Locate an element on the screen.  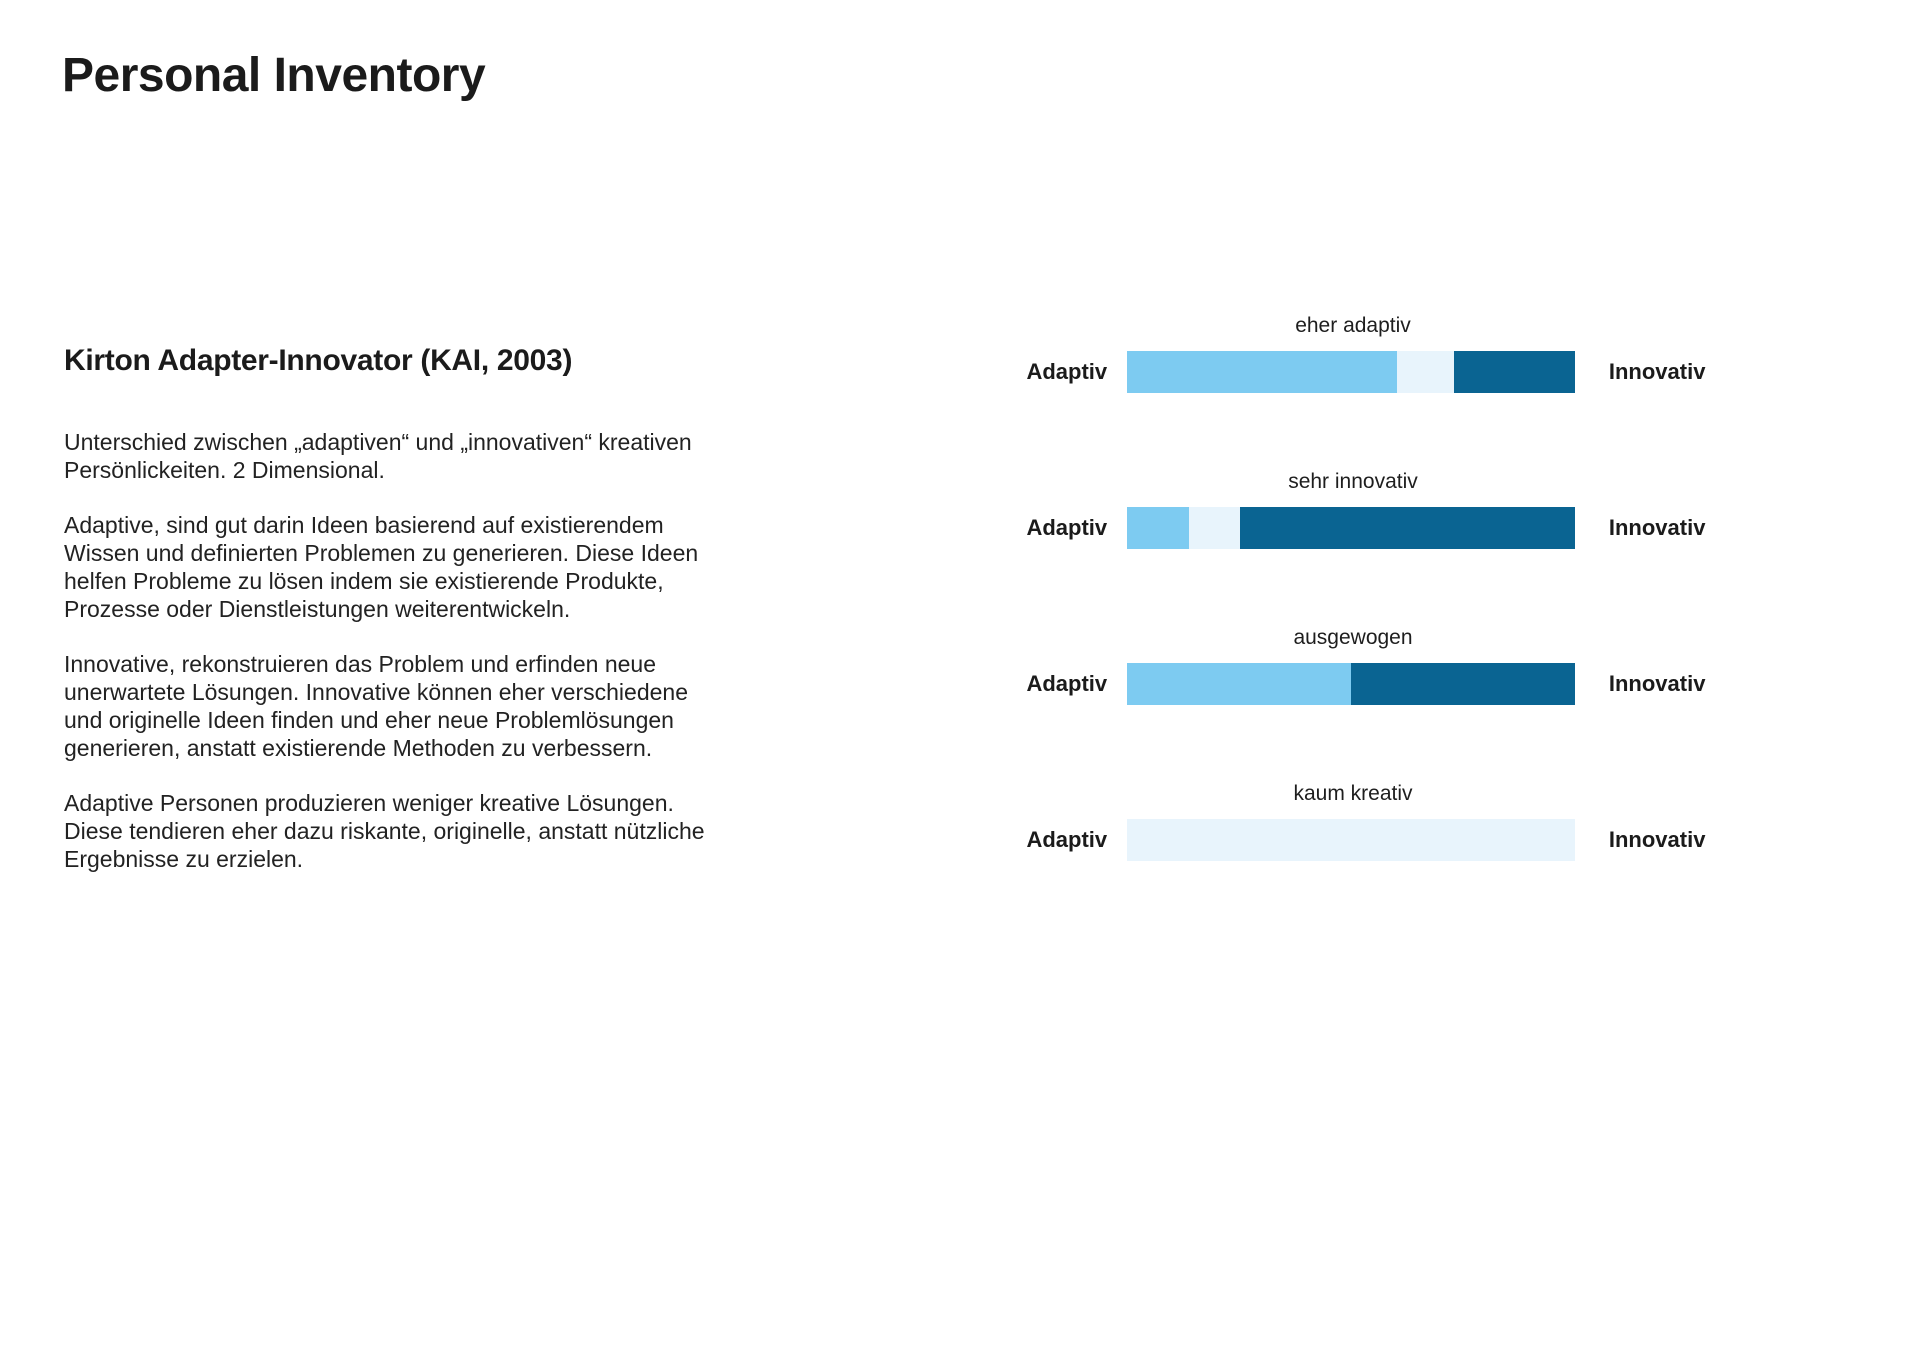
scale-caption: sehr innovativ is located at coordinates (1353, 481).